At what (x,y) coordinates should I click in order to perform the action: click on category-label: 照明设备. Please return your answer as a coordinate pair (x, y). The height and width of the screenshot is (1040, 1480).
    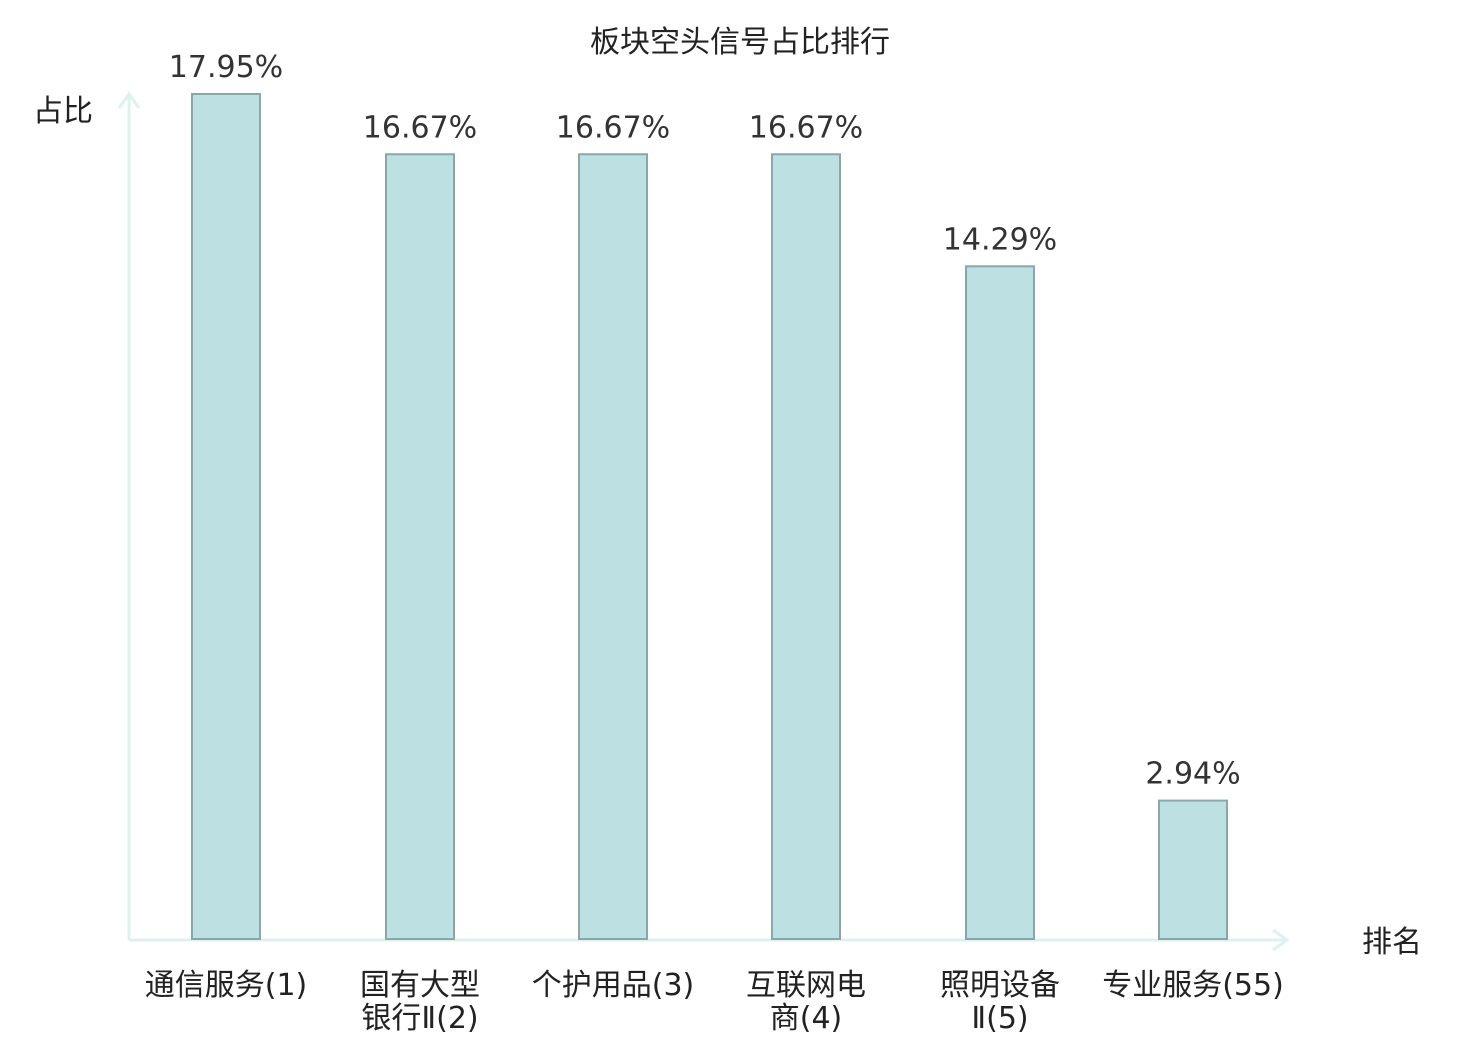
    Looking at the image, I should click on (1000, 985).